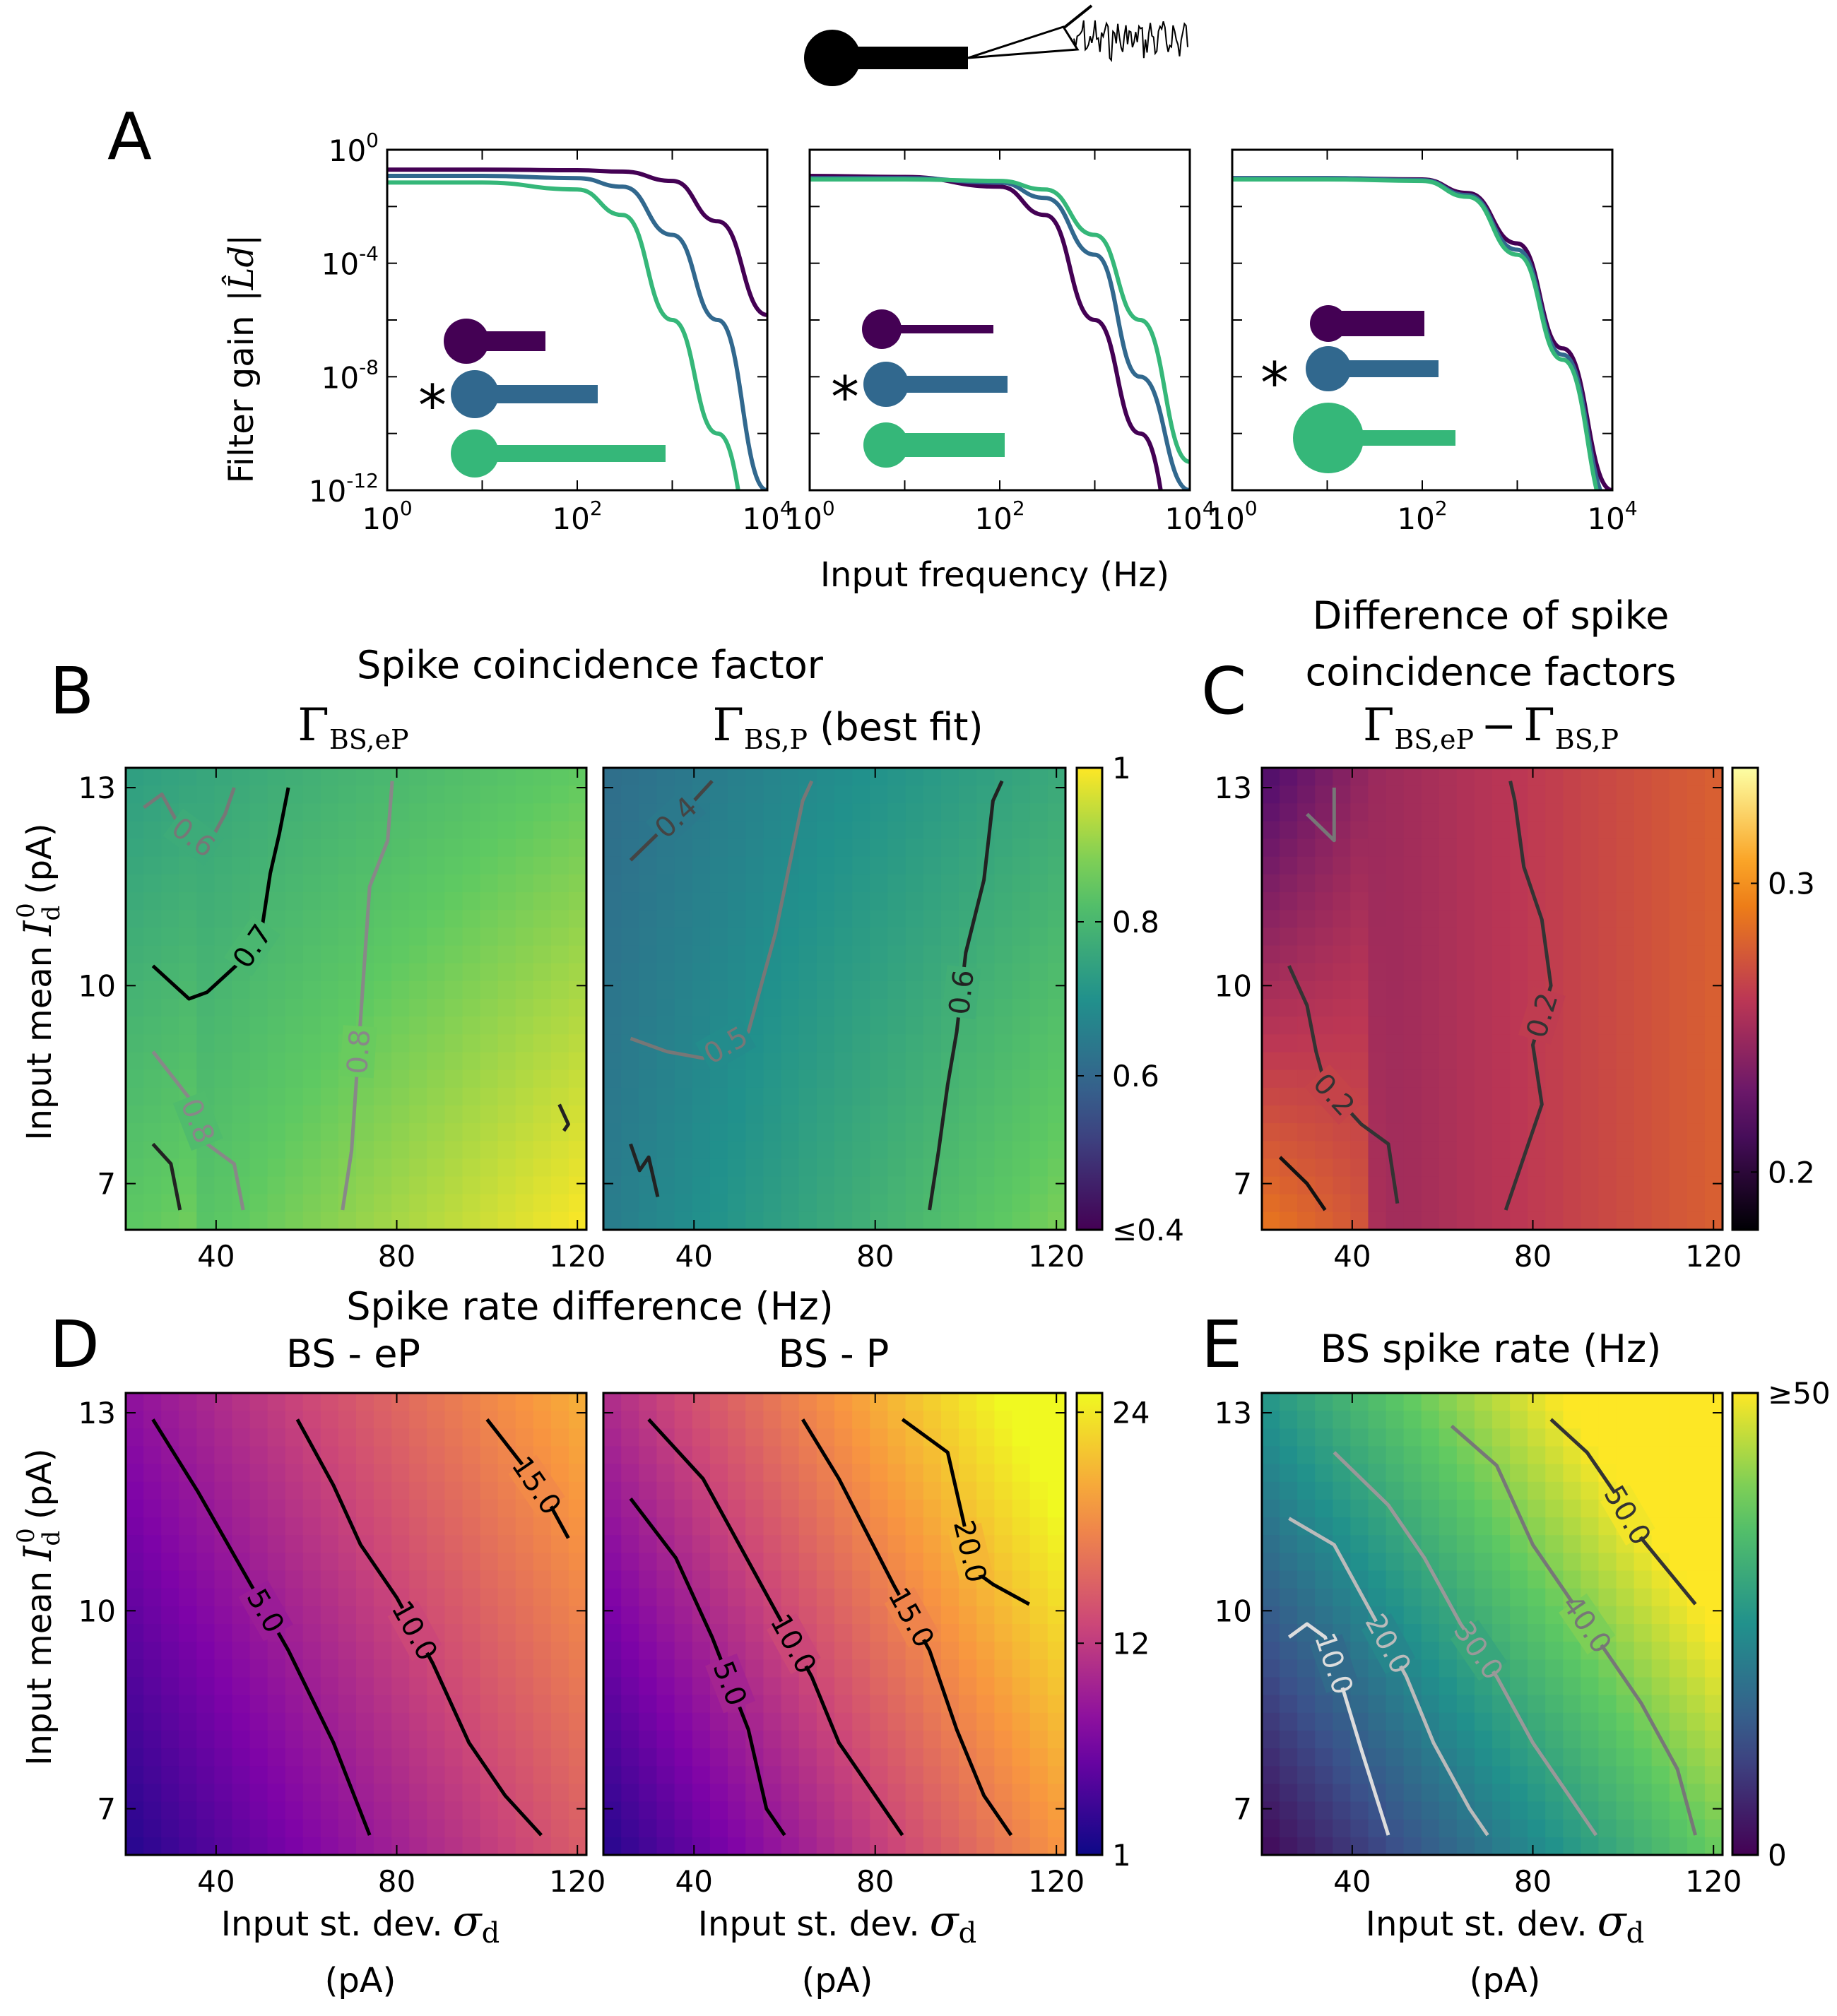 The width and height of the screenshot is (1837, 2016). What do you see at coordinates (216, 1256) in the screenshot?
I see `x-tick-label: 40` at bounding box center [216, 1256].